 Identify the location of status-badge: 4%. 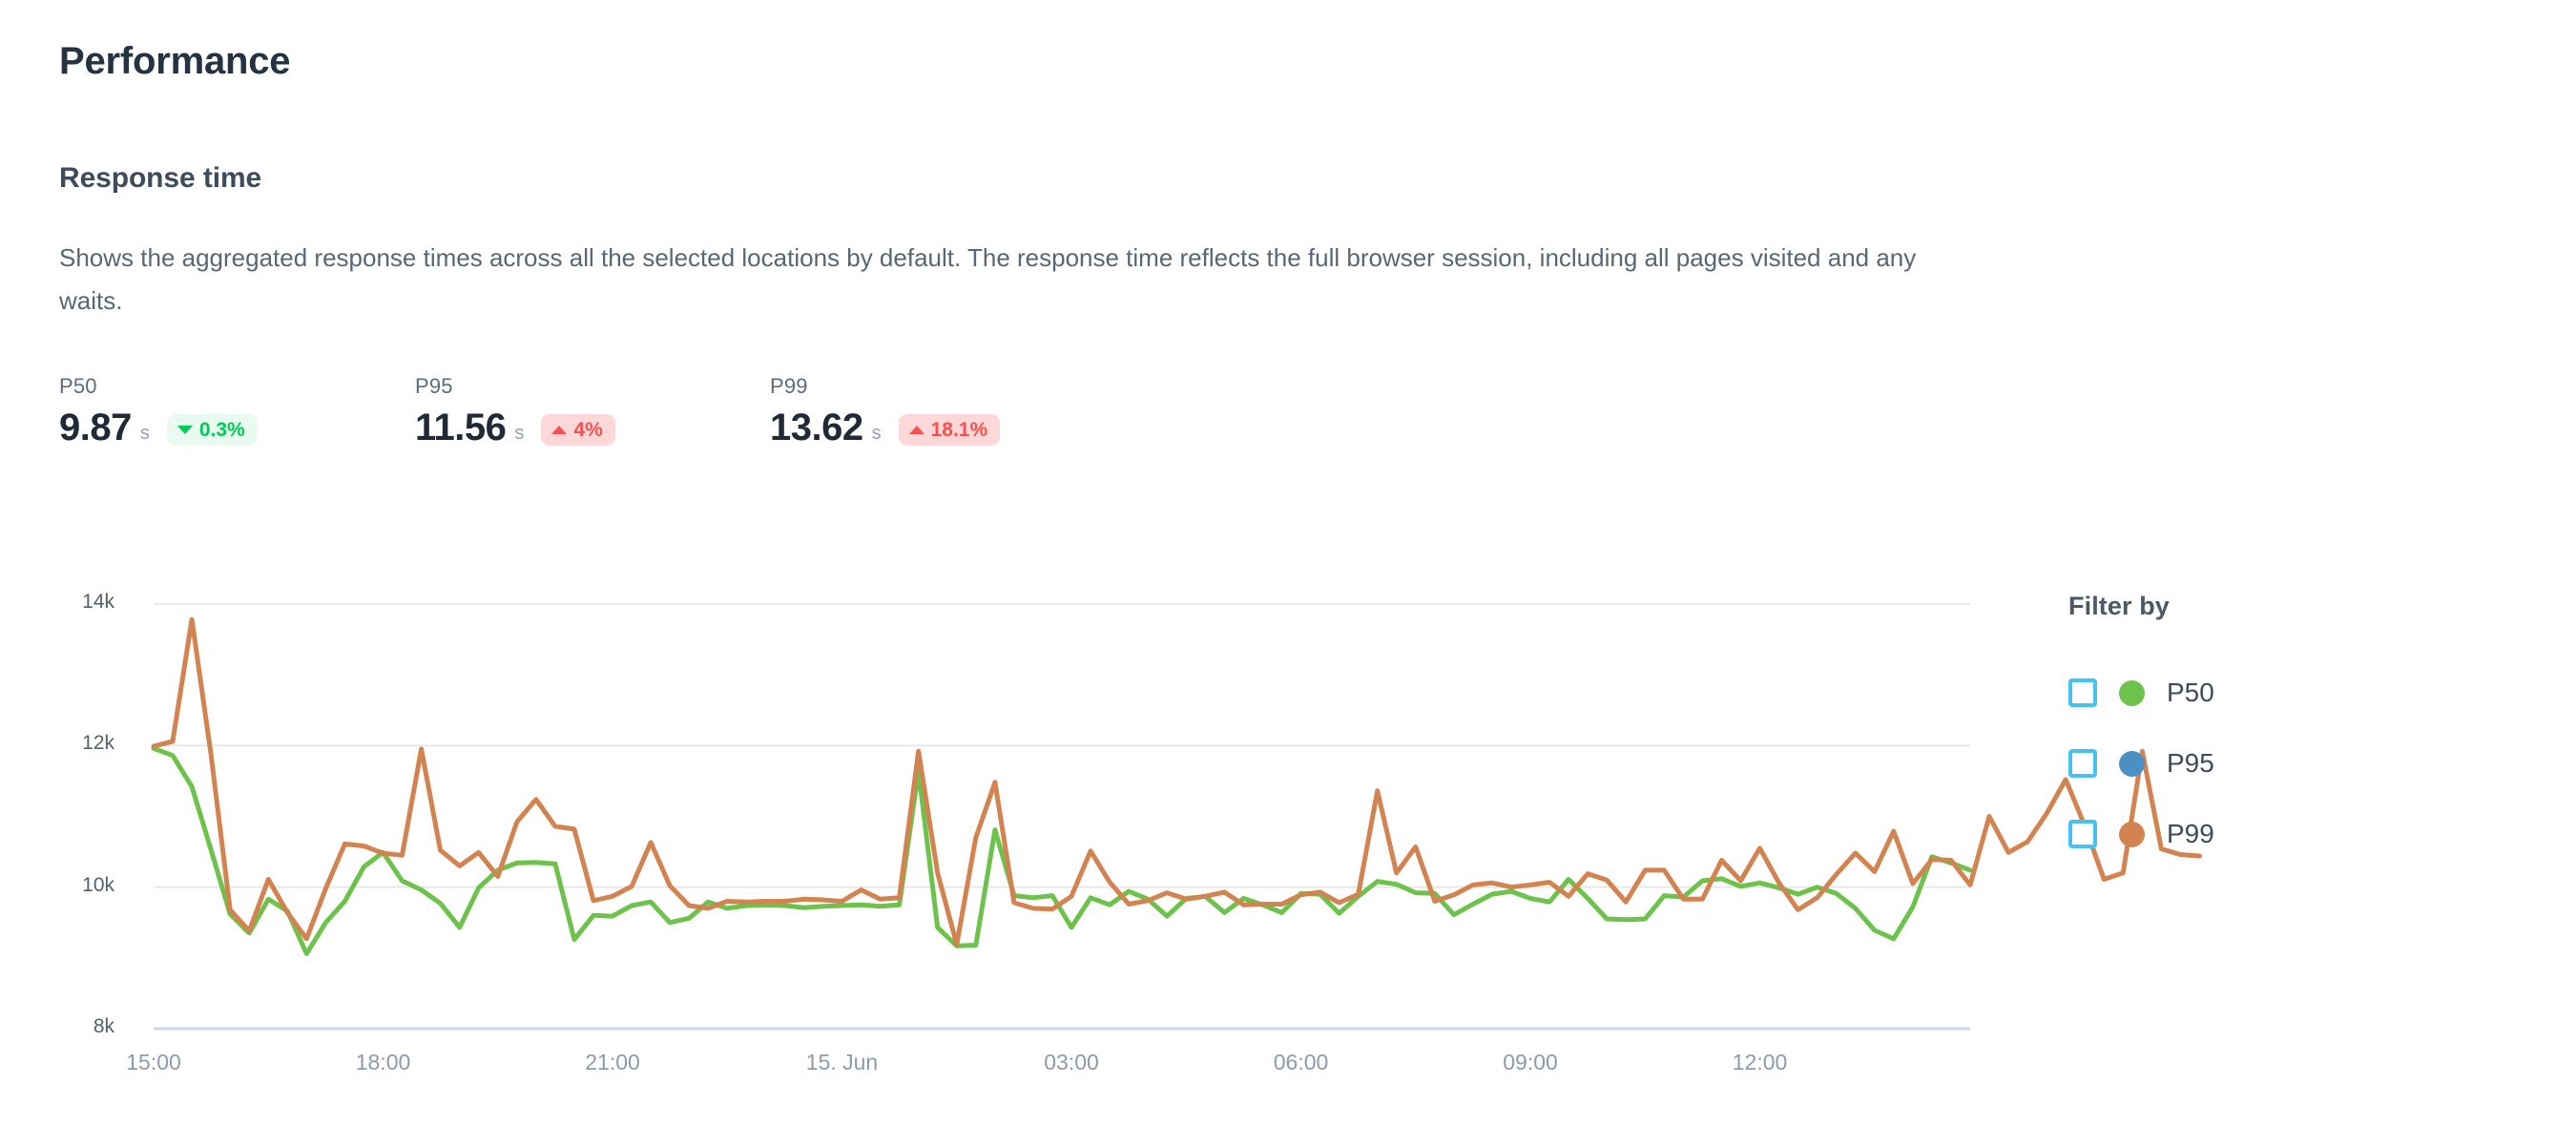
(578, 430).